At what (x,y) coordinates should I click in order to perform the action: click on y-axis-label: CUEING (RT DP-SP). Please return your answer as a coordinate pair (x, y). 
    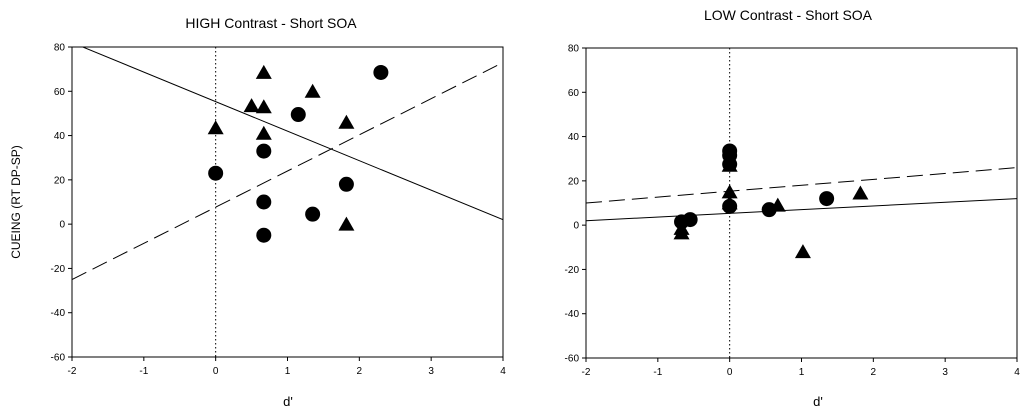
    Looking at the image, I should click on (16, 202).